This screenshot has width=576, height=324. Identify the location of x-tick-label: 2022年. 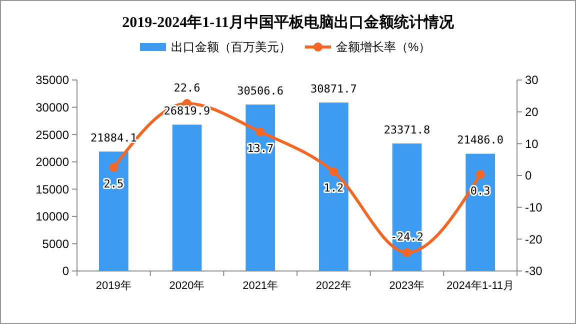
(334, 286).